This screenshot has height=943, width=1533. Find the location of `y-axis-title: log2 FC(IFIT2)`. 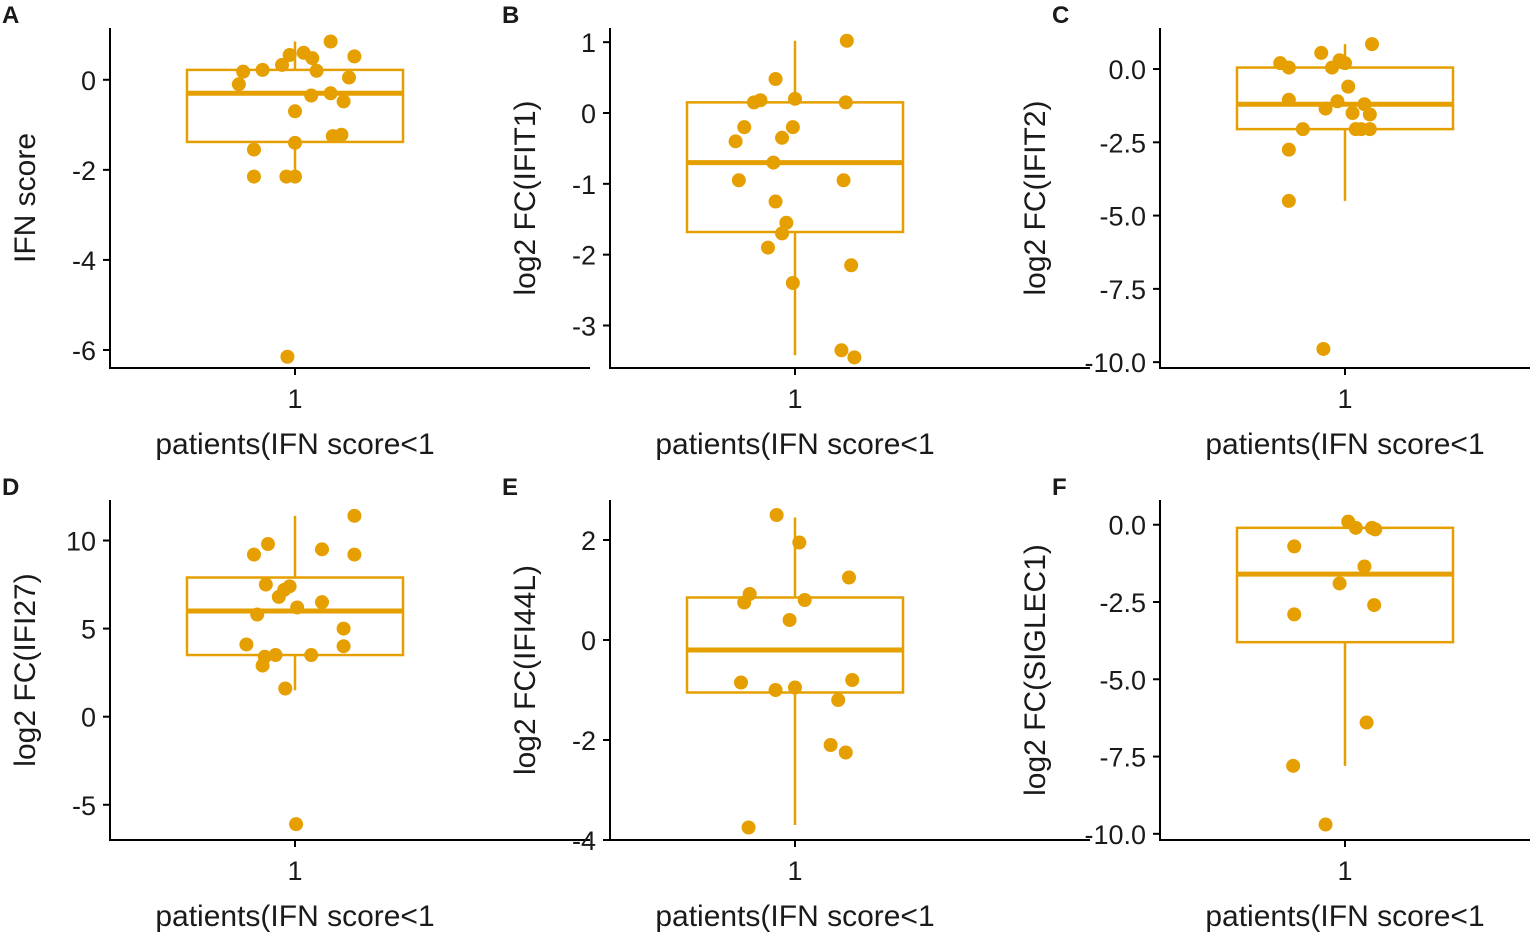

y-axis-title: log2 FC(IFIT2) is located at coordinates (1035, 197).